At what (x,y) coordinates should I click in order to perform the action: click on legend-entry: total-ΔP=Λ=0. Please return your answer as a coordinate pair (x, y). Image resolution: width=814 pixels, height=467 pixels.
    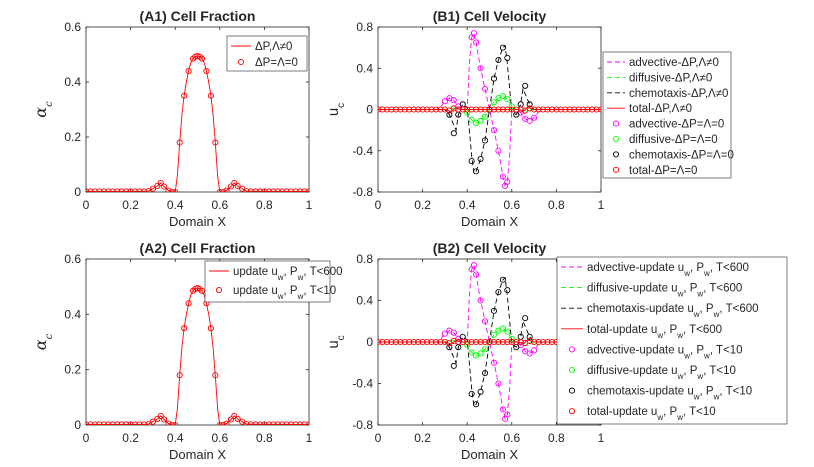
    Looking at the image, I should click on (663, 171).